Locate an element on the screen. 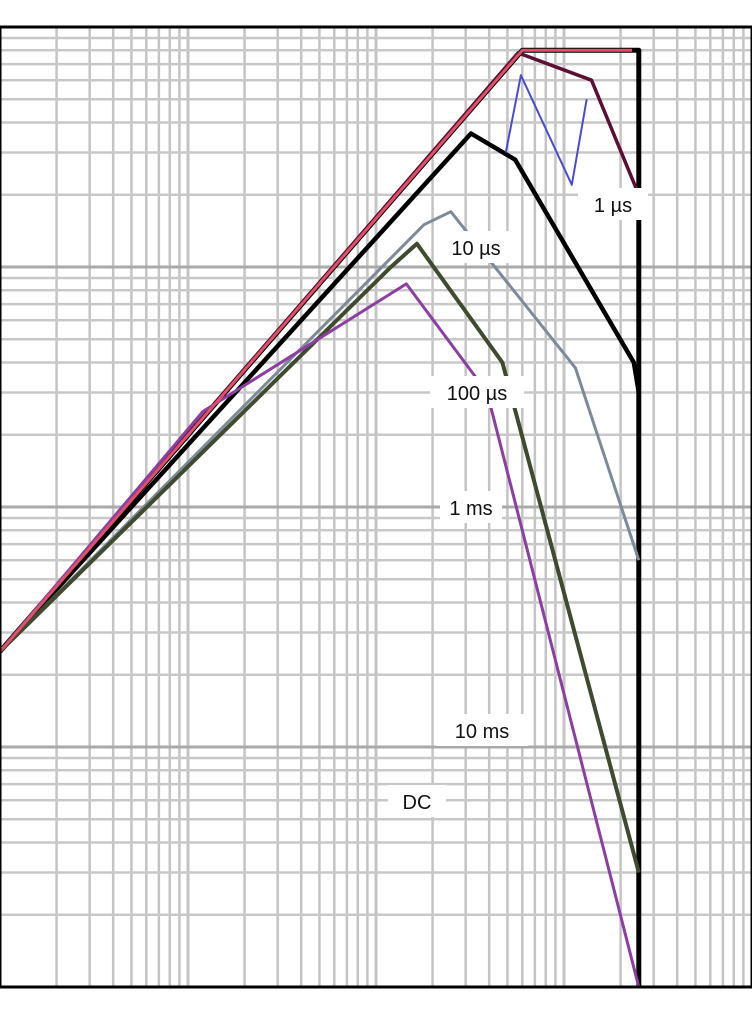 The image size is (752, 1010). label-dc: DC is located at coordinates (417, 801).